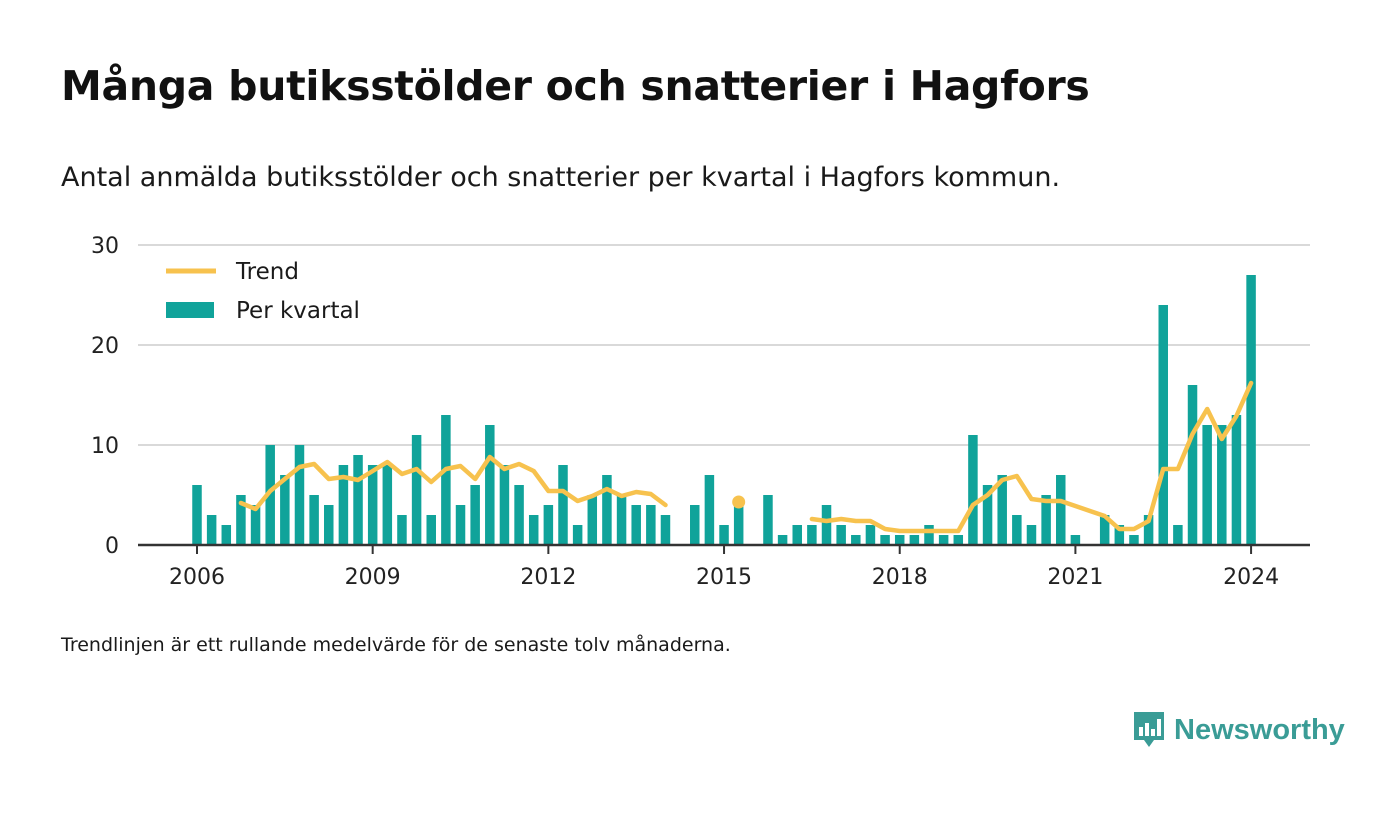  Describe the element at coordinates (651, 525) in the screenshot. I see `bar-2013-Q4` at that location.